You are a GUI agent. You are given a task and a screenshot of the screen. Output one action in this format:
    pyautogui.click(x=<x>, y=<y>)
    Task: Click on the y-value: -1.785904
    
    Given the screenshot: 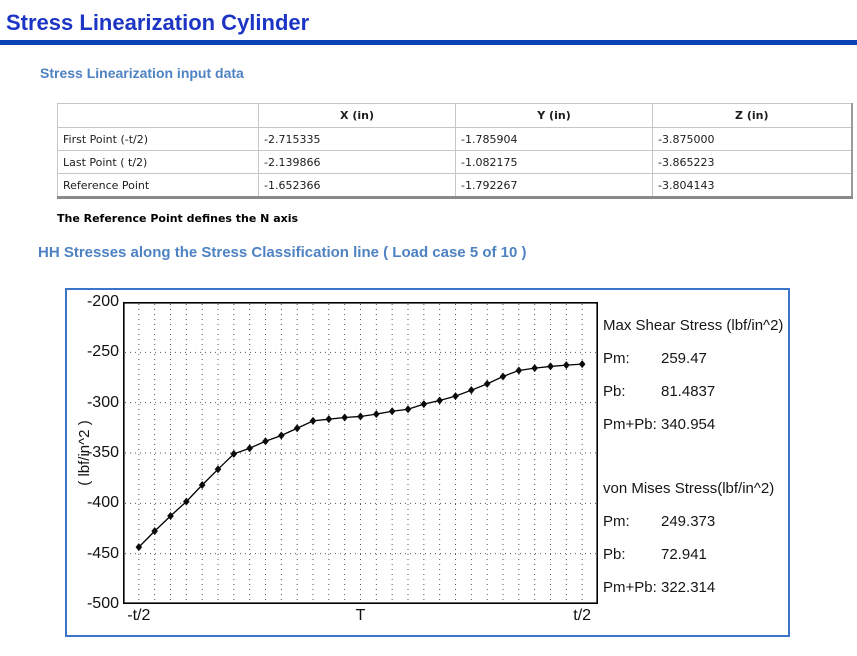 What is the action you would take?
    pyautogui.click(x=554, y=139)
    